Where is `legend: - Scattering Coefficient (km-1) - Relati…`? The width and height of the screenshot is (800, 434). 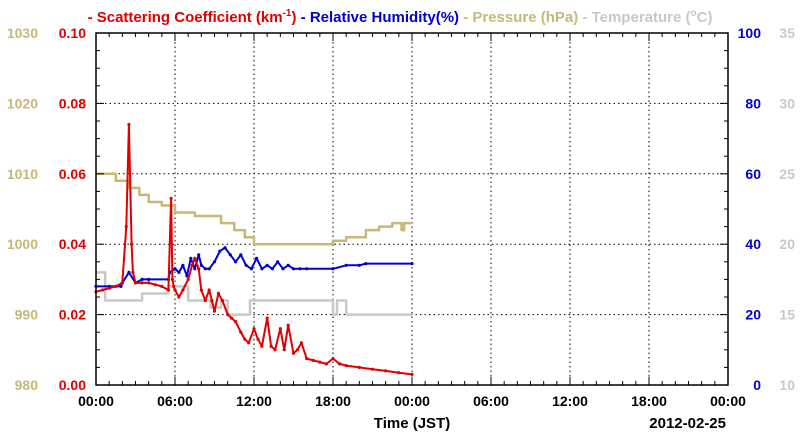 legend: - Scattering Coefficient (km-1) - Relati… is located at coordinates (400, 17).